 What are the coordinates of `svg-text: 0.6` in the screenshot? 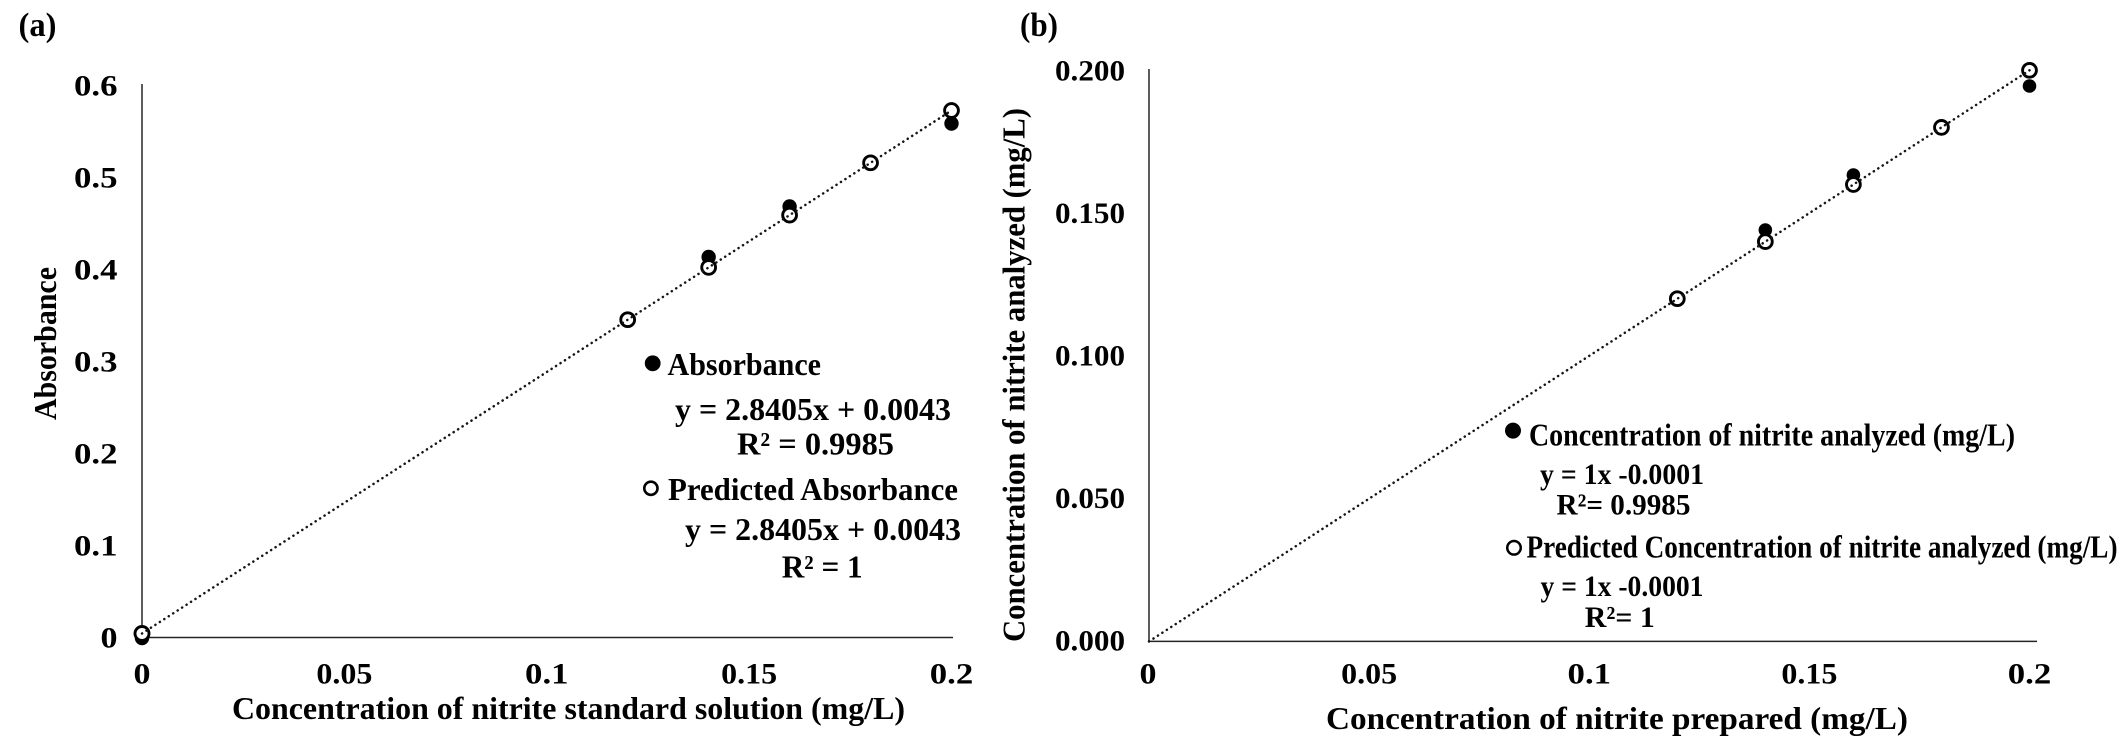 It's located at (96, 85).